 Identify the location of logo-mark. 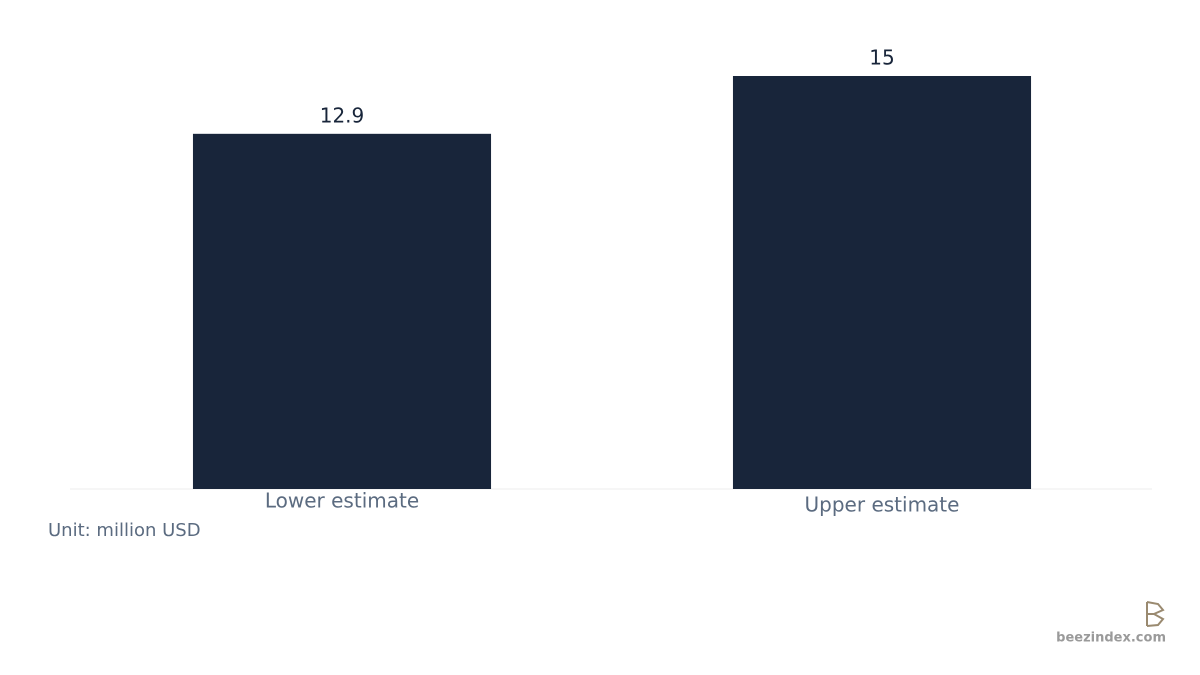
(1155, 614).